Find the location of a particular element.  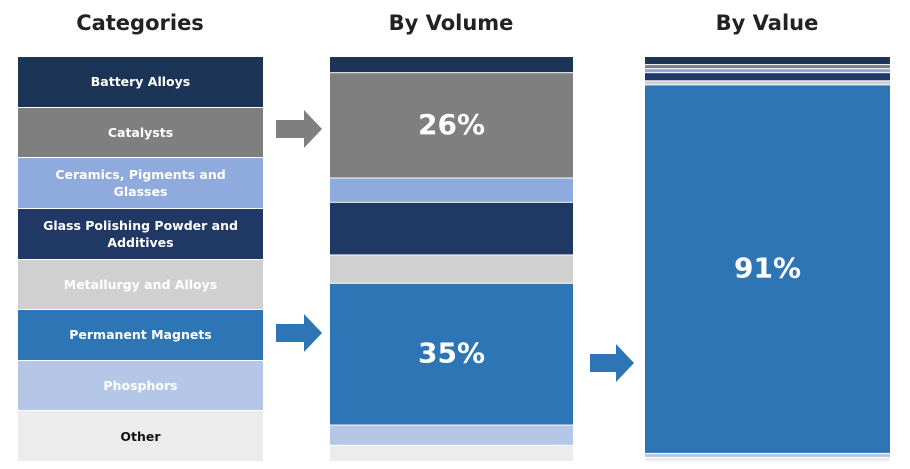

legend-item: Battery Alloys is located at coordinates (140, 82).